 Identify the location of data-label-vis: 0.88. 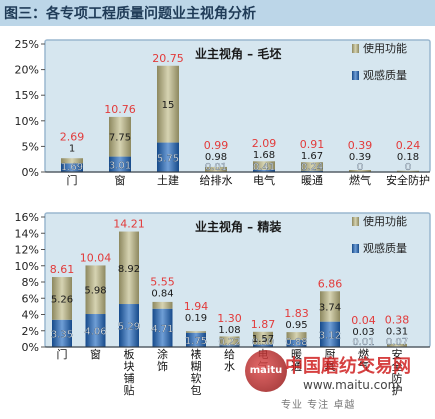
(296, 342).